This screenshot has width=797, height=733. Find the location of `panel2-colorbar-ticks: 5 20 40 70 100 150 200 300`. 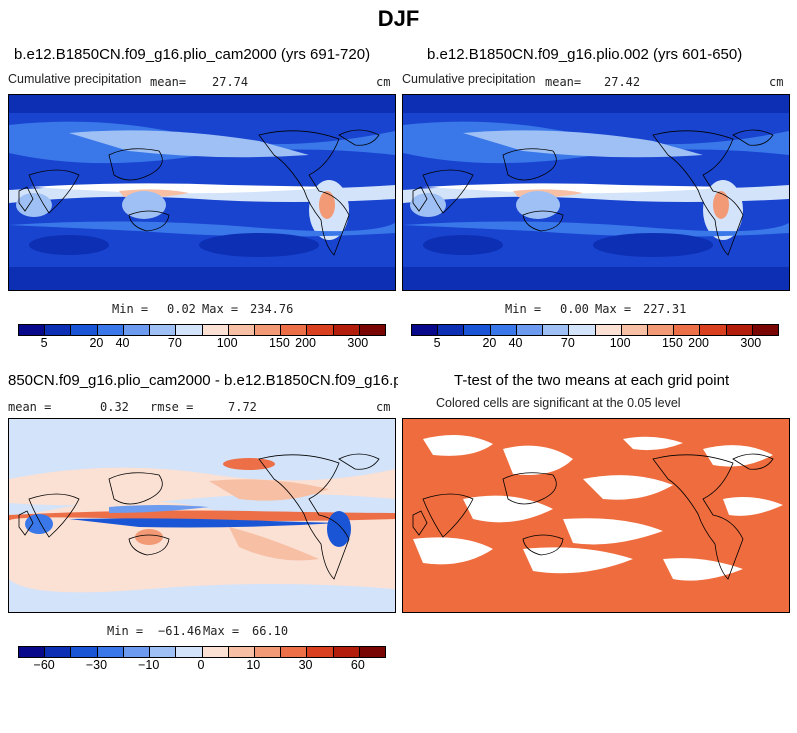

panel2-colorbar-ticks: 5 20 40 70 100 150 200 300 is located at coordinates (594, 344).